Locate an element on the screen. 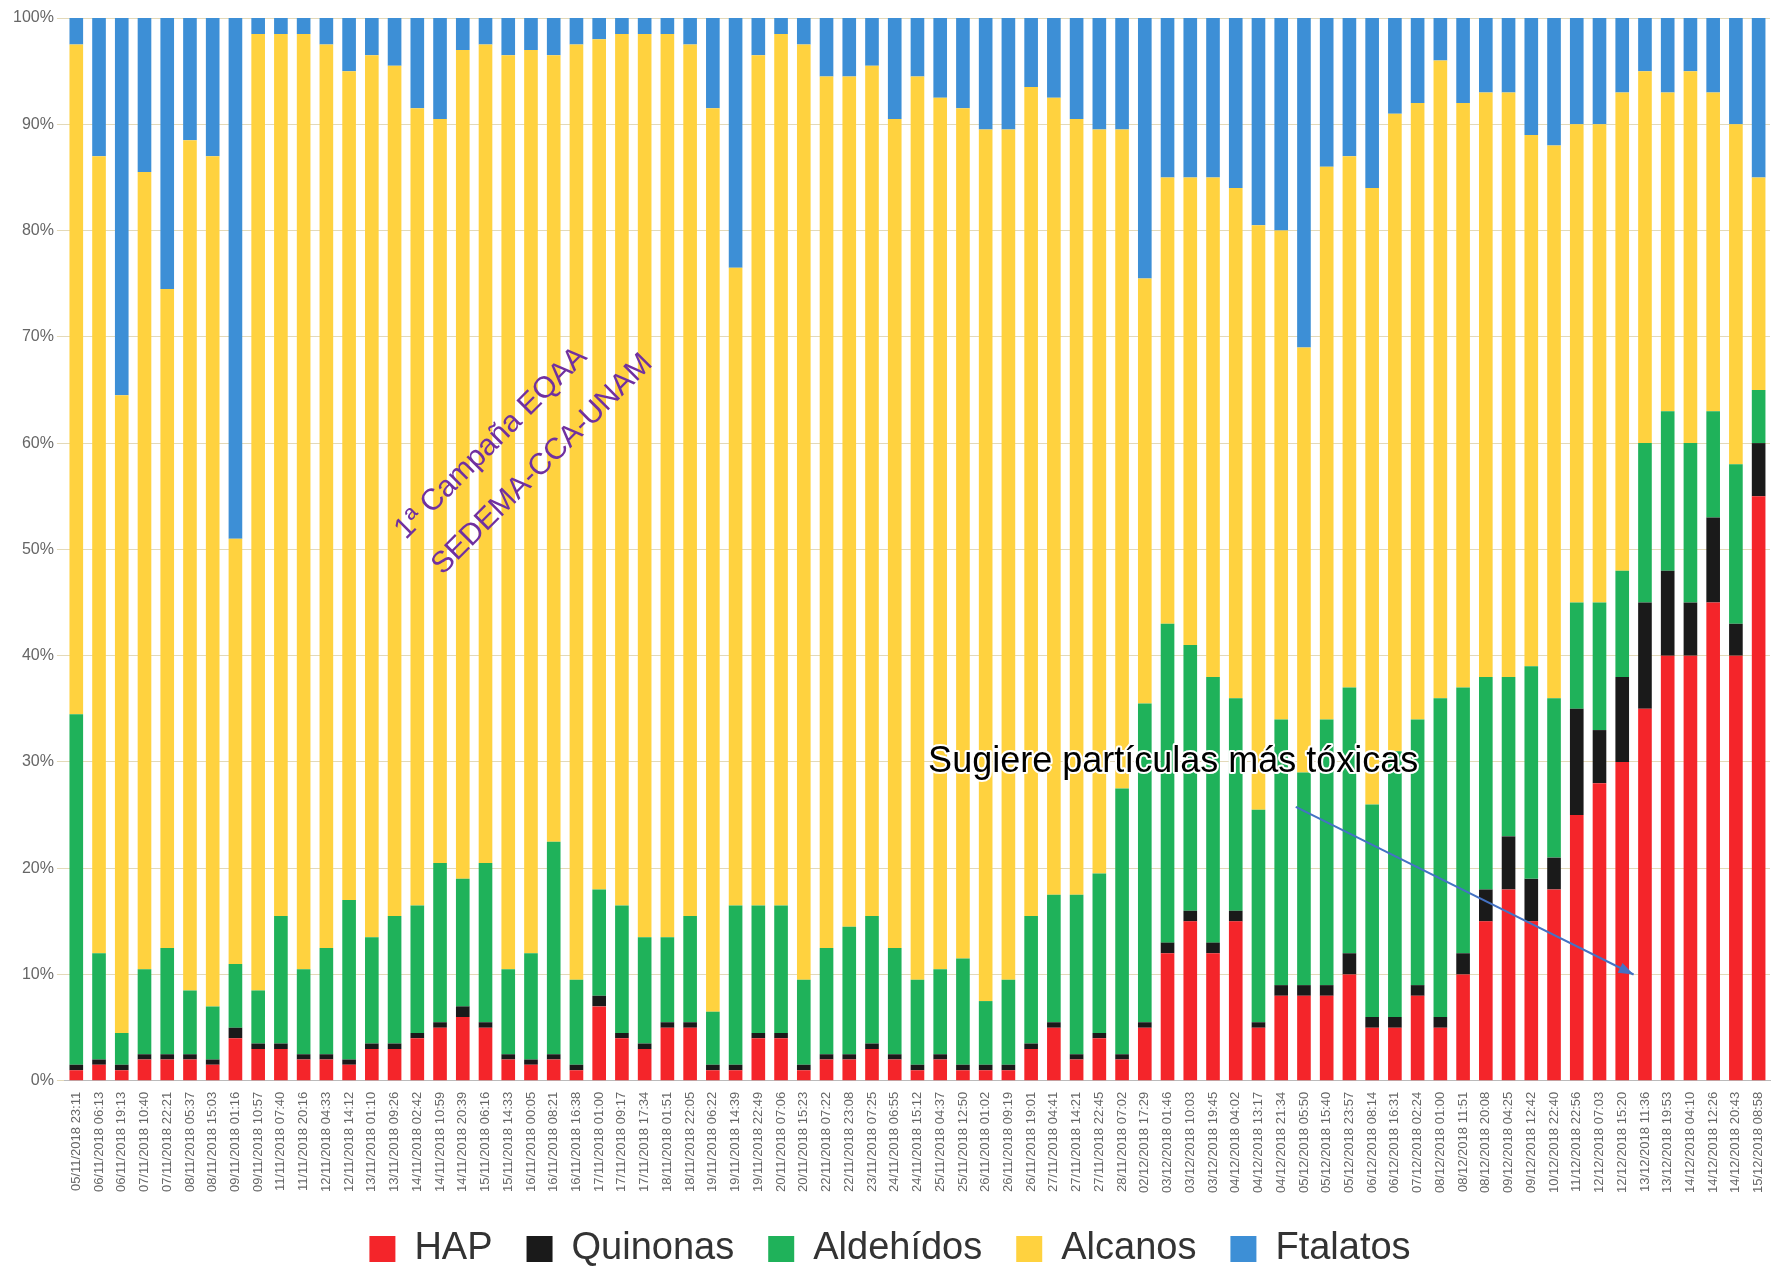 The width and height of the screenshot is (1784, 1288). x-tick-label: 15/11/2018 14:33 is located at coordinates (507, 1142).